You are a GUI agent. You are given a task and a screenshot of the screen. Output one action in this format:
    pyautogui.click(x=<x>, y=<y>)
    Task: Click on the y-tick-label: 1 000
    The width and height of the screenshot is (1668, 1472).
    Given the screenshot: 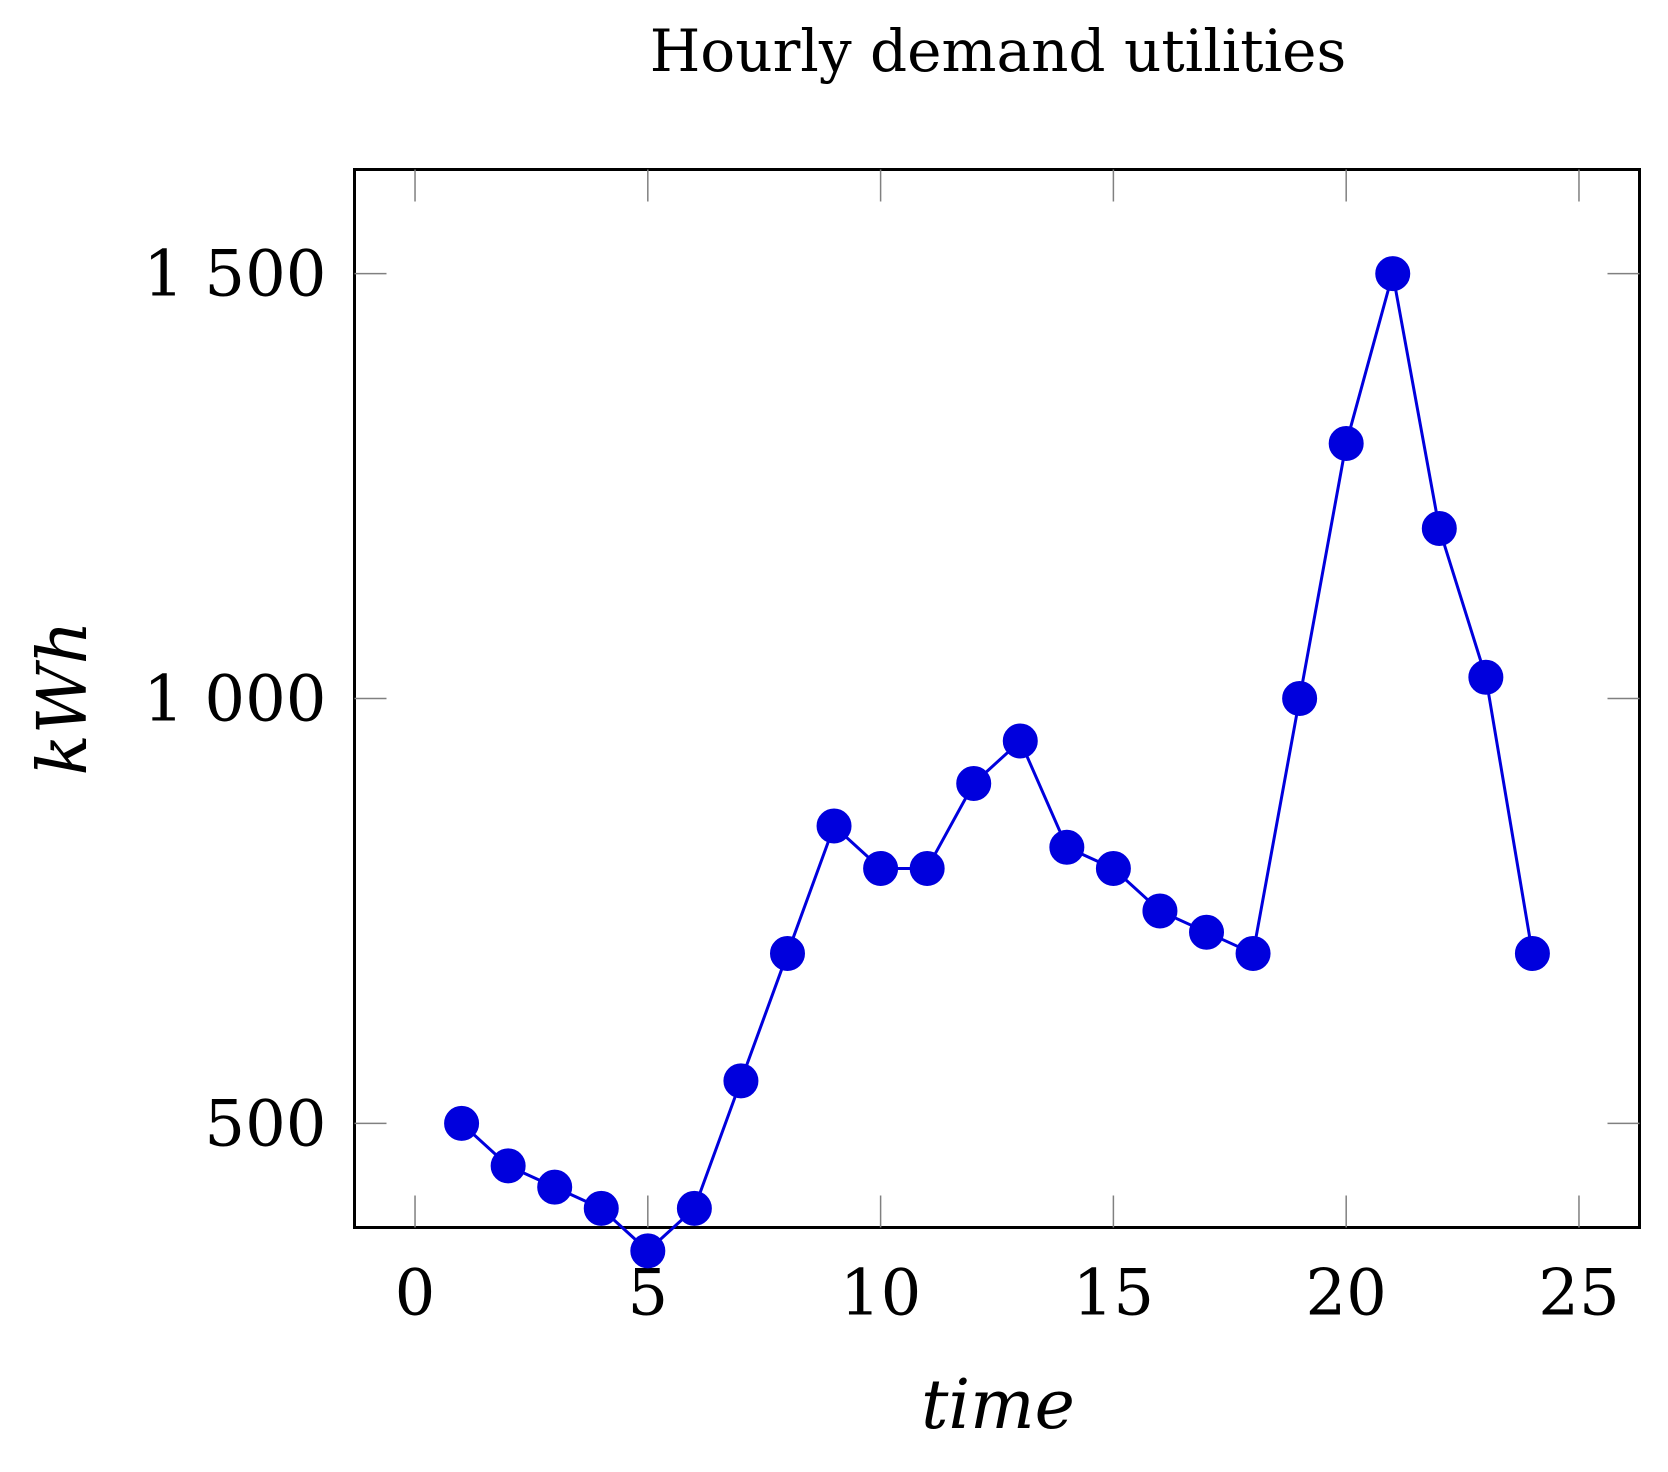 What is the action you would take?
    pyautogui.click(x=234, y=700)
    